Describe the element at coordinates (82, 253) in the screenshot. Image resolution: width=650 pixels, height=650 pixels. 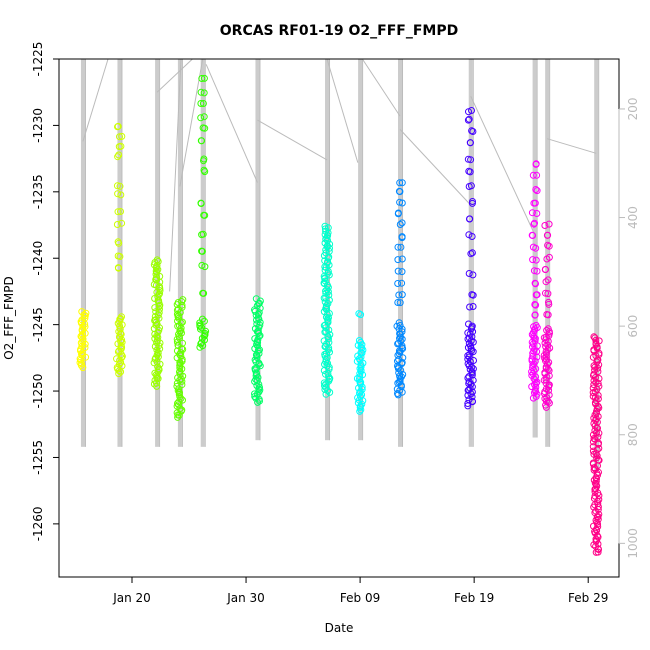
I see `altitude-trace-rf01` at that location.